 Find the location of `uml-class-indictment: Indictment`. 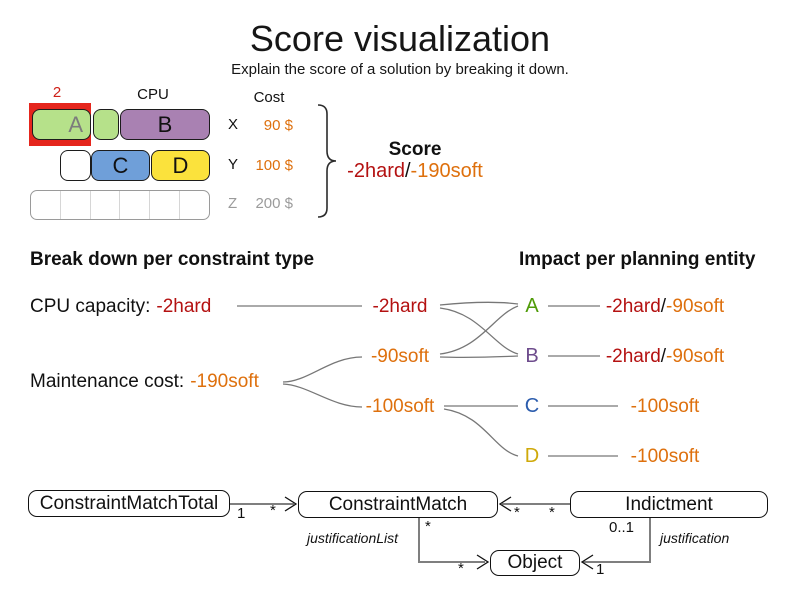

uml-class-indictment: Indictment is located at coordinates (669, 504).